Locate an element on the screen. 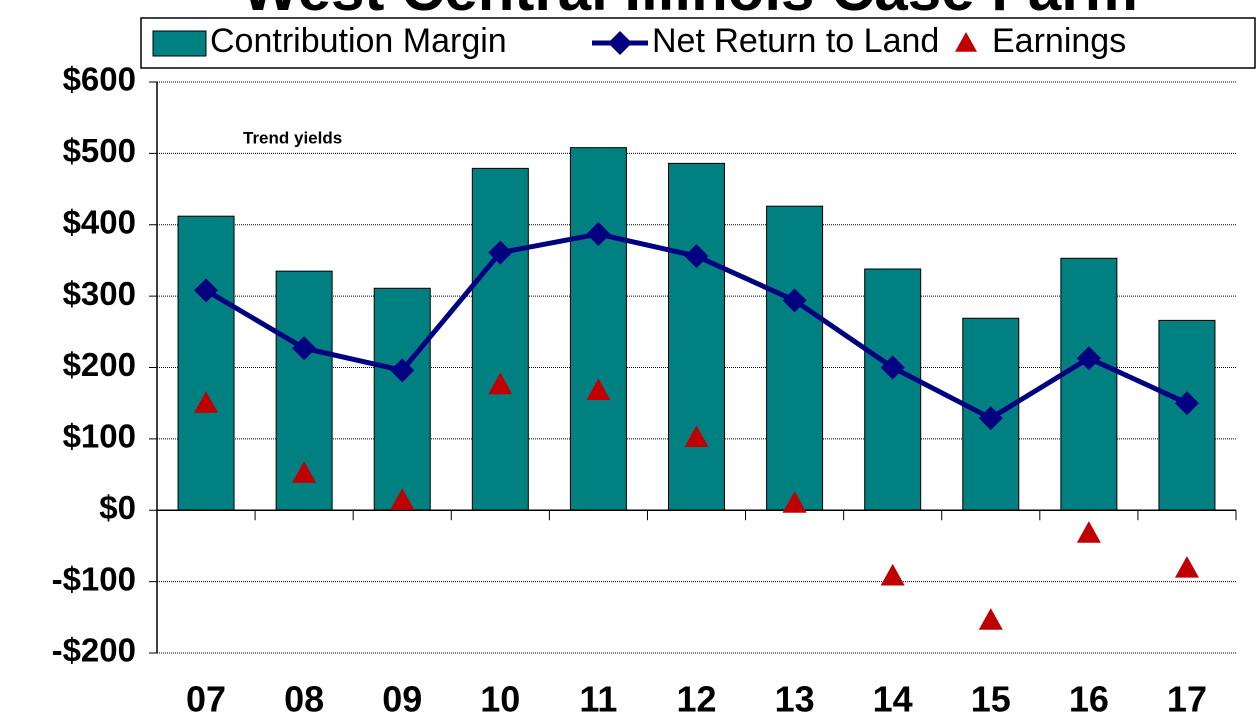 This screenshot has height=723, width=1257. y-tick-label: $400 is located at coordinates (99, 221).